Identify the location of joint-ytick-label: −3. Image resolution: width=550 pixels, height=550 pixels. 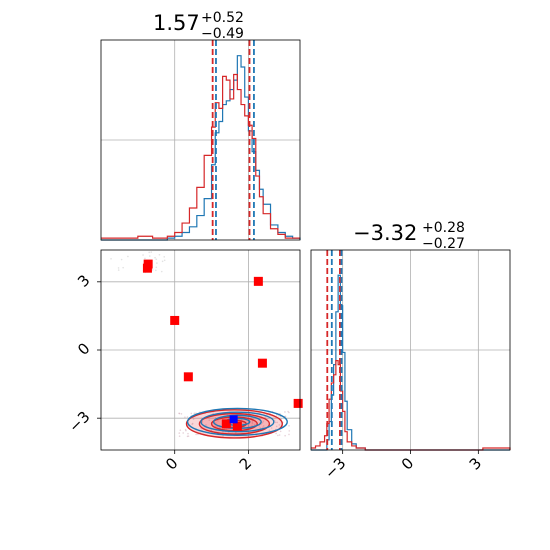
(79, 422).